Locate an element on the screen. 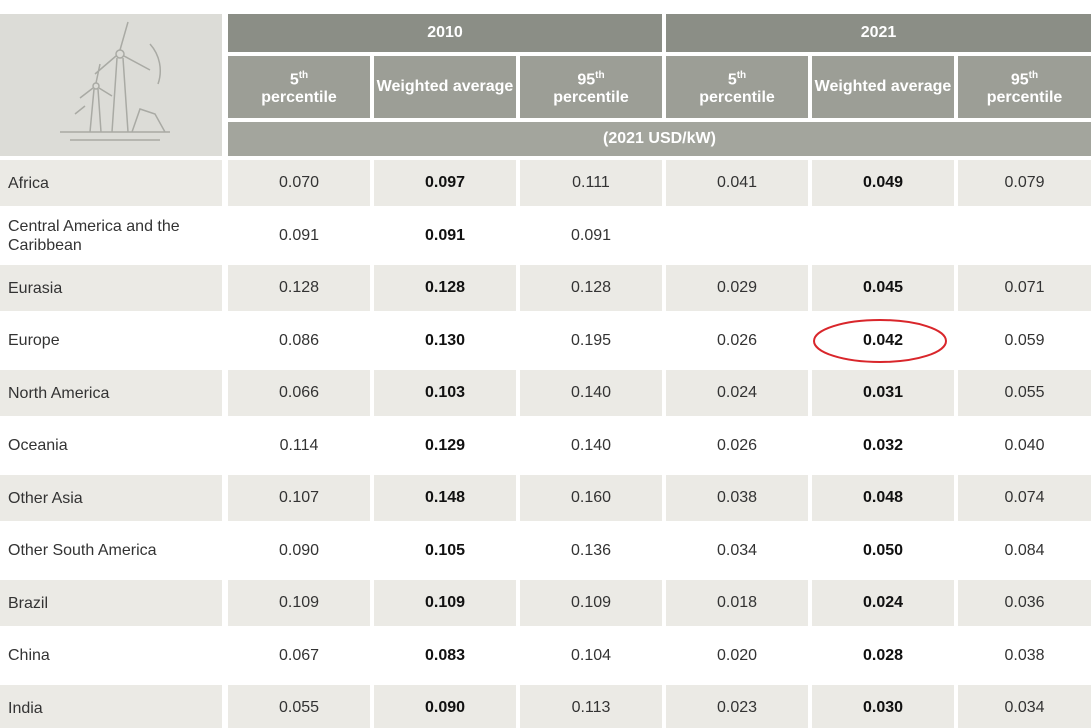 The height and width of the screenshot is (728, 1091). value-cell: 0.029 is located at coordinates (737, 288).